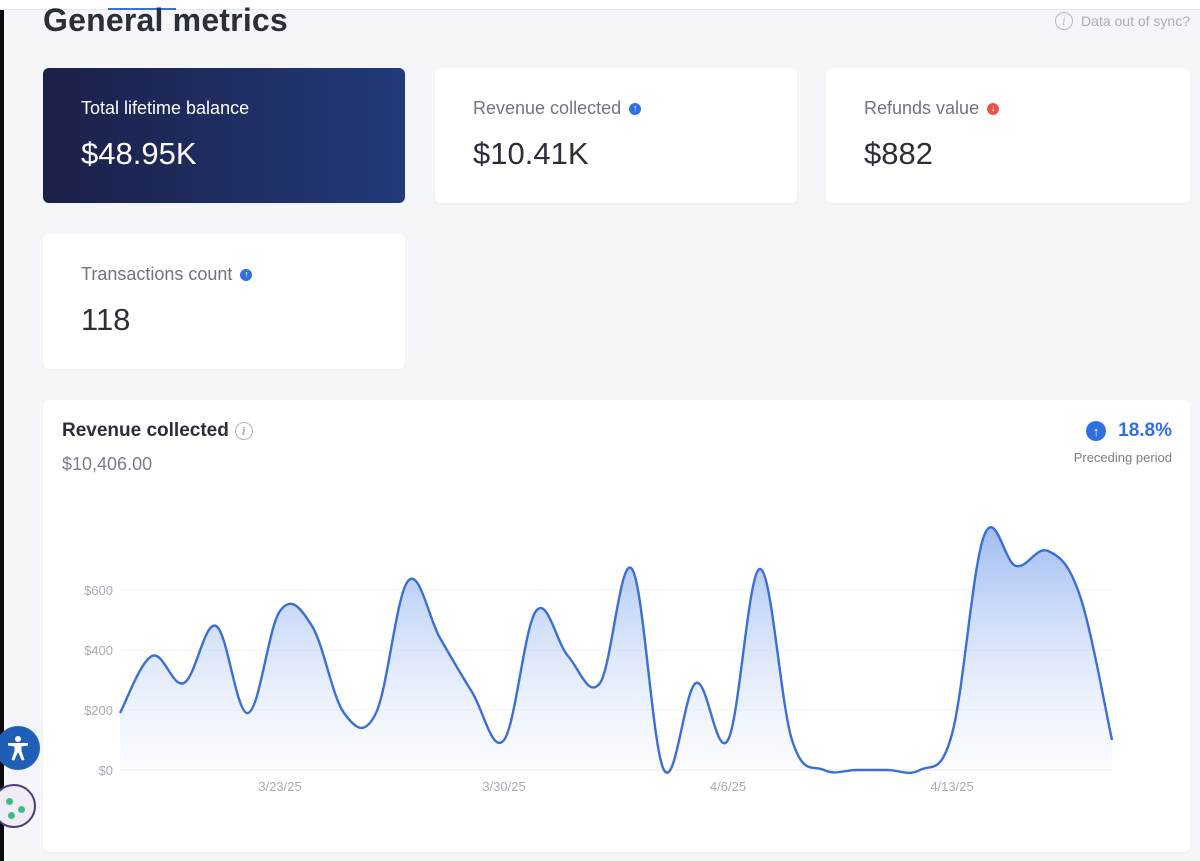 The height and width of the screenshot is (861, 1200). I want to click on metric-value: $10.41K, so click(531, 153).